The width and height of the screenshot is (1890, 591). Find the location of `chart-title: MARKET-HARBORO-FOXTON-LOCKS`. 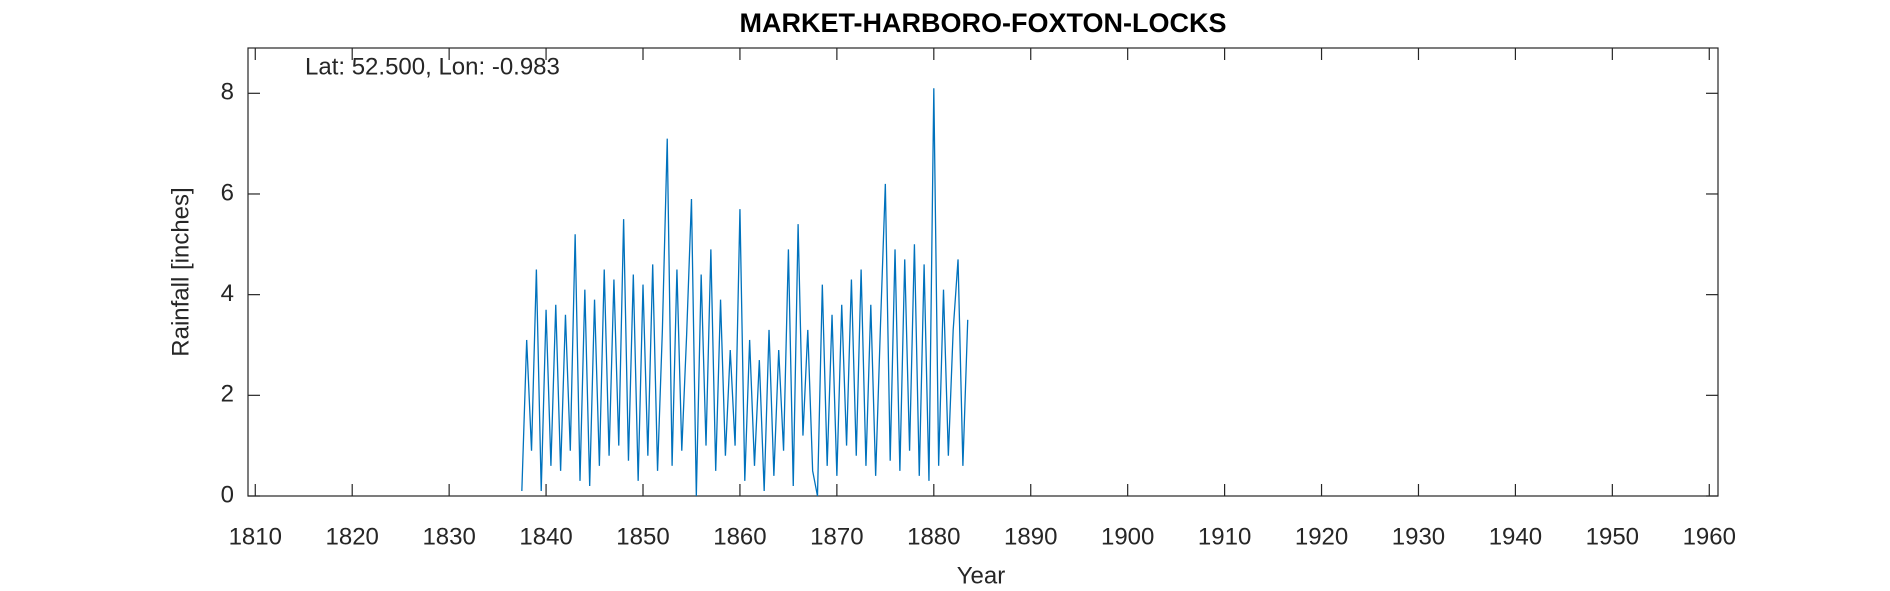

chart-title: MARKET-HARBORO-FOXTON-LOCKS is located at coordinates (983, 23).